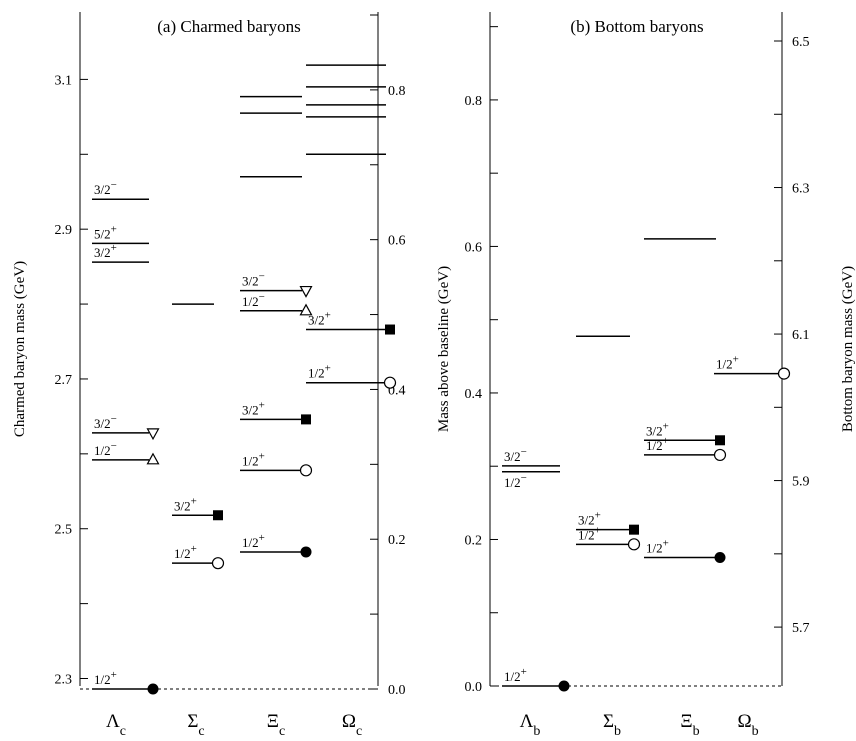  Describe the element at coordinates (801, 189) in the screenshot. I see `right-axis-tick-label: 6.3` at that location.